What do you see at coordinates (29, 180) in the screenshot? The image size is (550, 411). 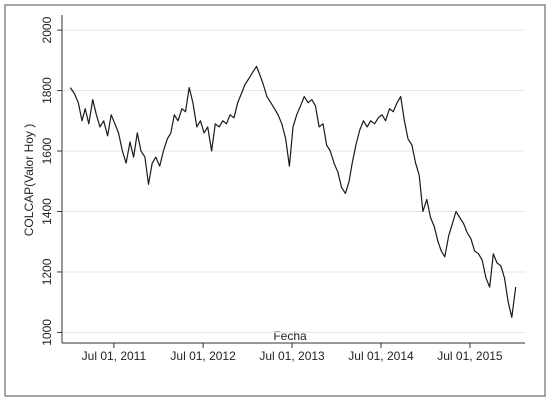 I see `y-axis-label: COLCAP(Valor Hoy )` at bounding box center [29, 180].